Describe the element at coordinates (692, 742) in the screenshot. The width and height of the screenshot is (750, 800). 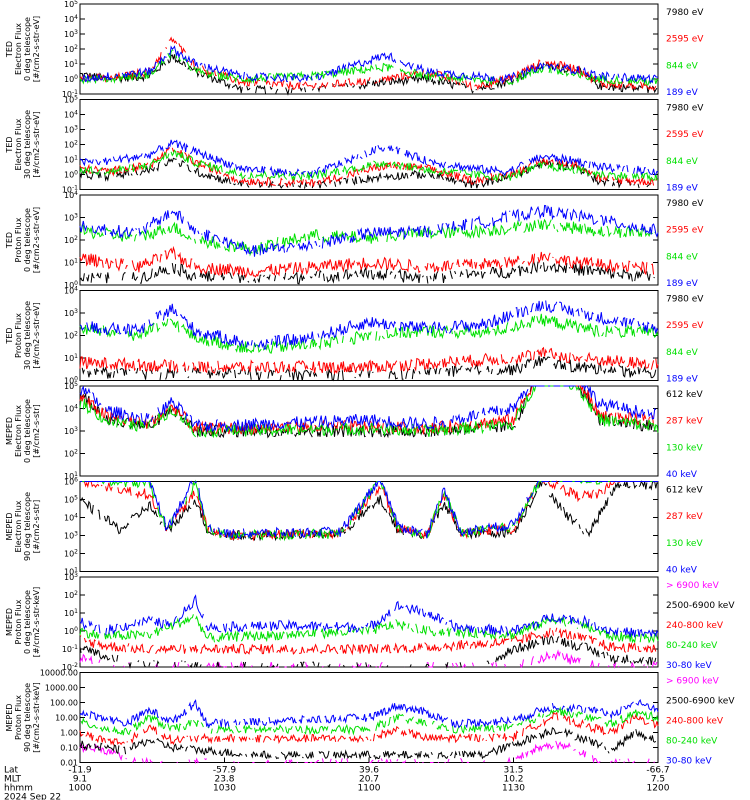
I see `legend-entry: 80-240 keV` at that location.